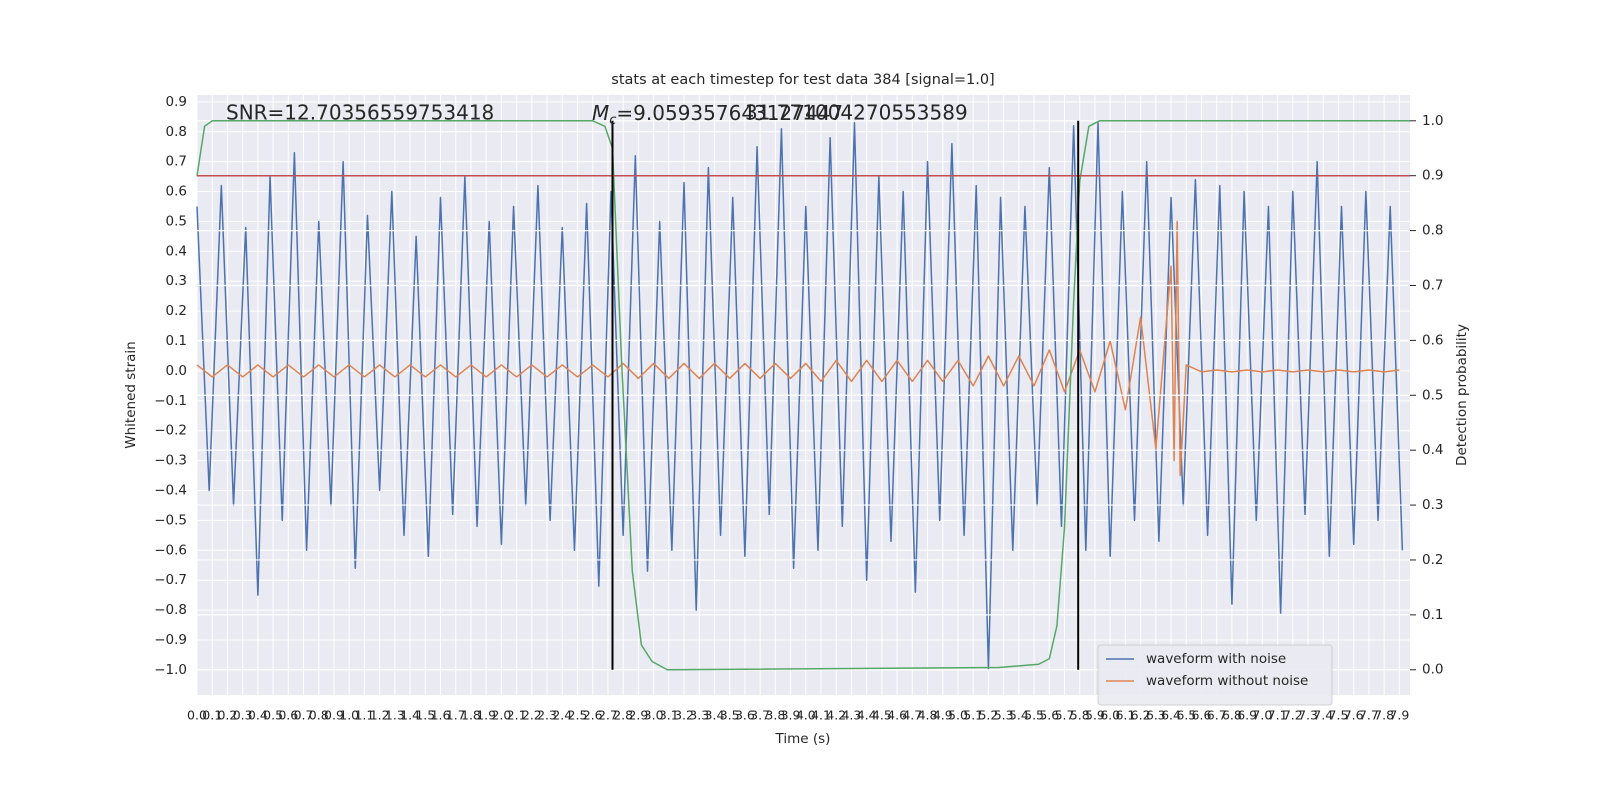  I want to click on y-tick-label: 0.4, so click(176, 251).